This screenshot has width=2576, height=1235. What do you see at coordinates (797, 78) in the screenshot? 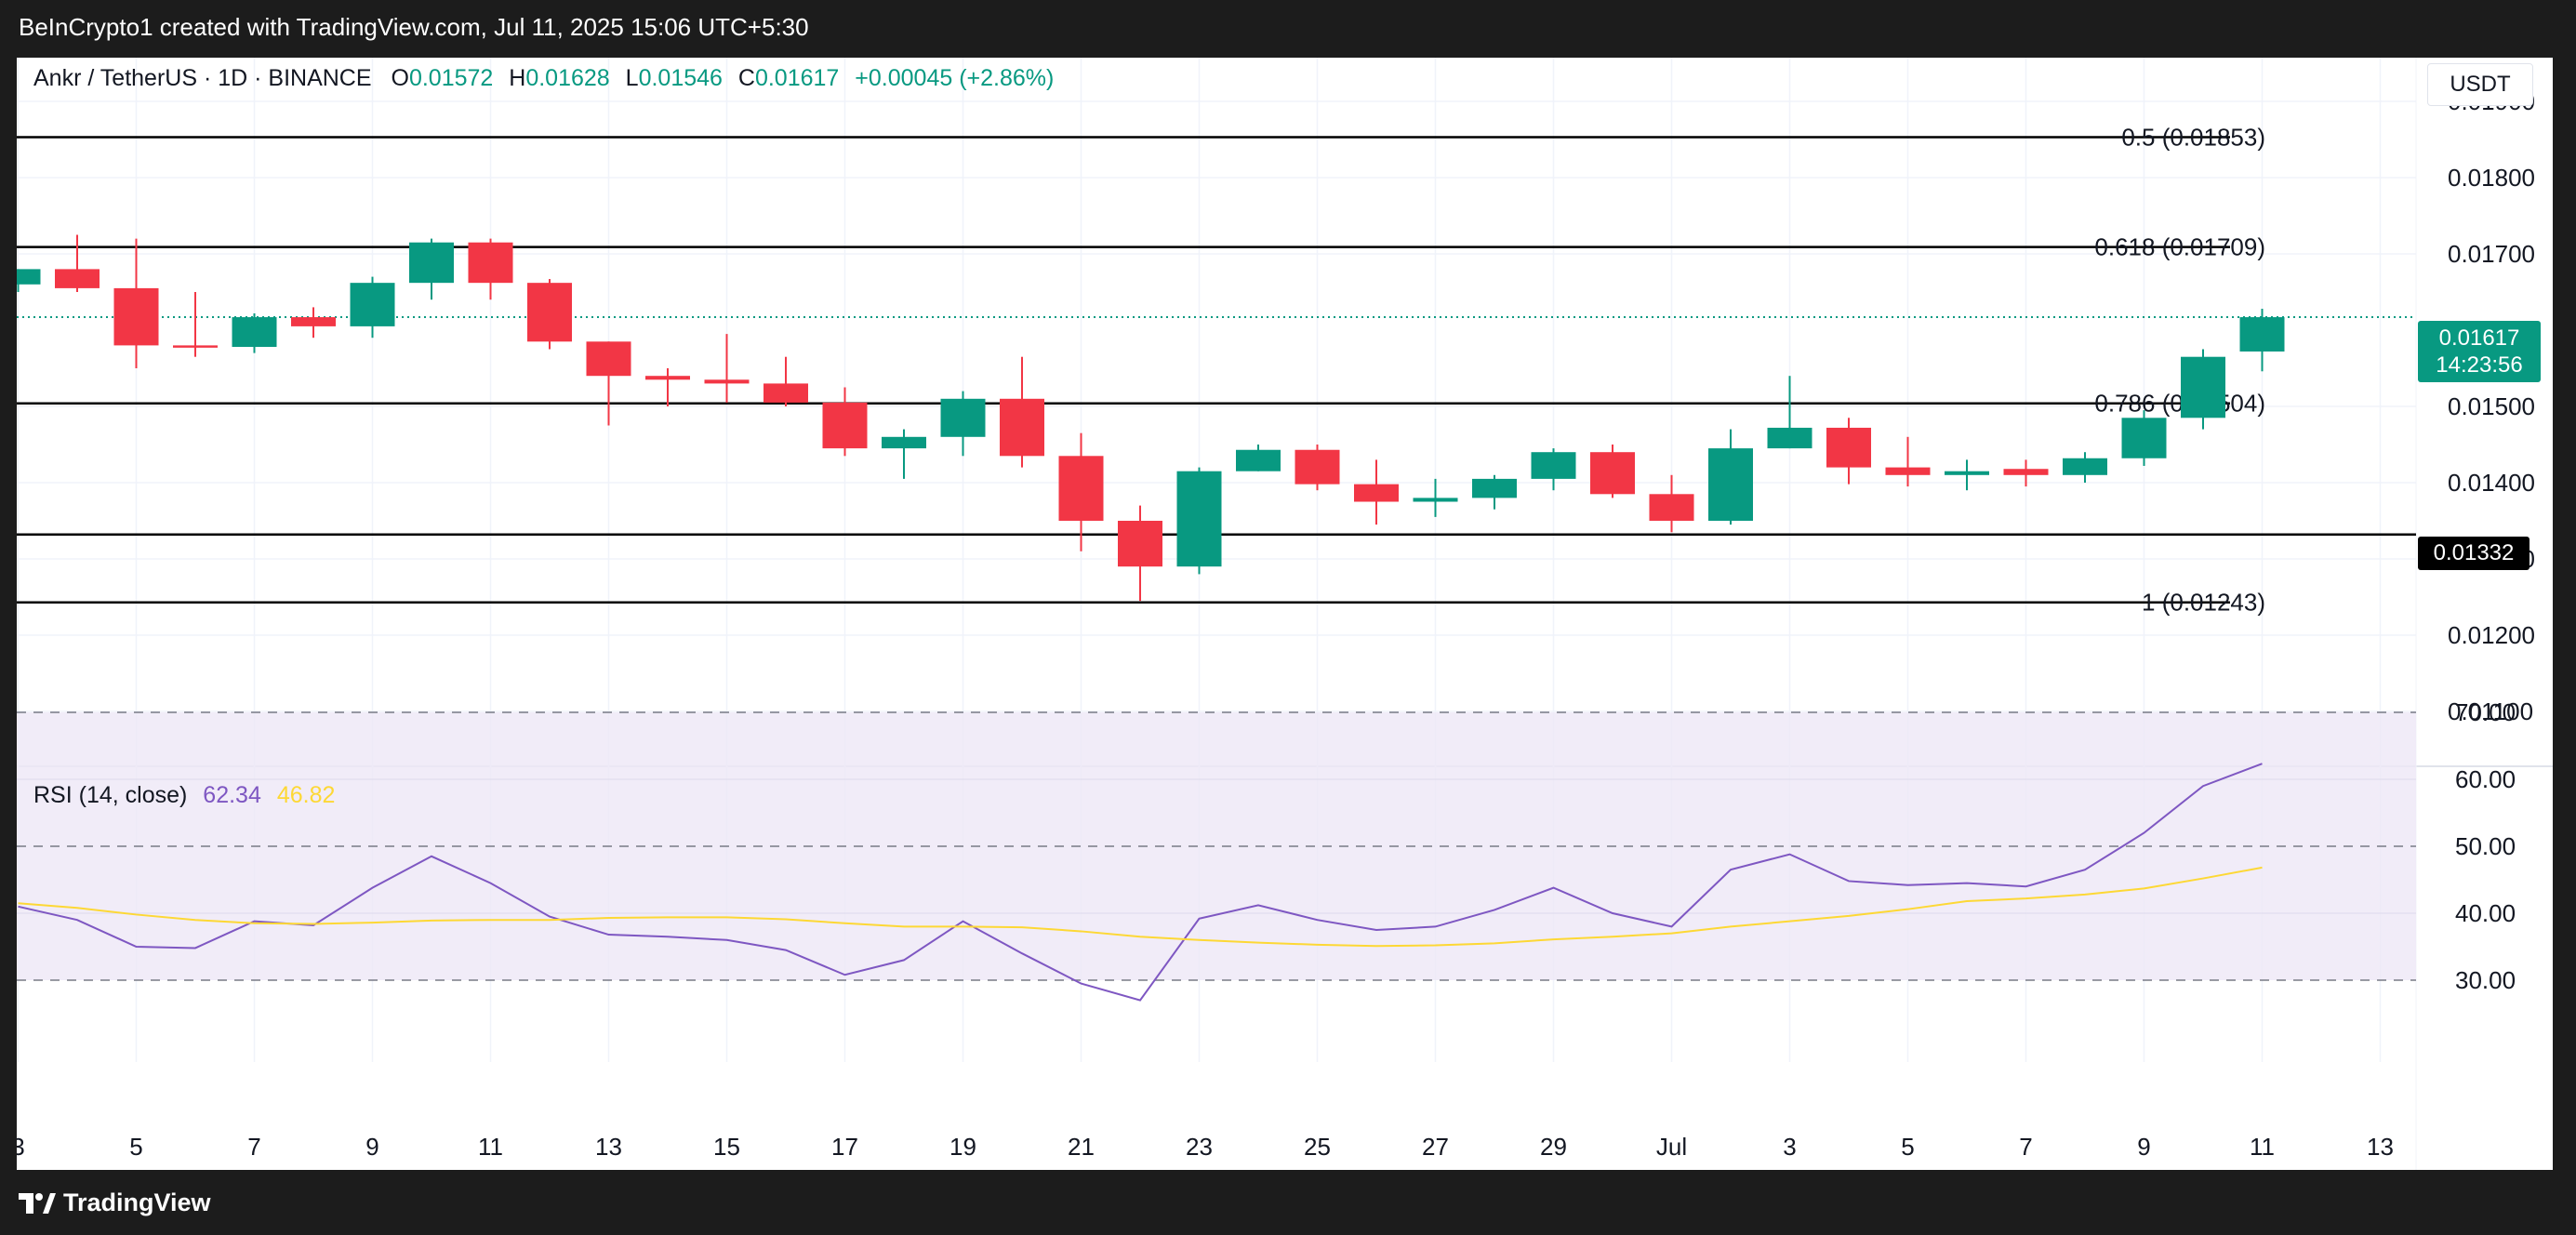
I see `close-value: 0.01617` at bounding box center [797, 78].